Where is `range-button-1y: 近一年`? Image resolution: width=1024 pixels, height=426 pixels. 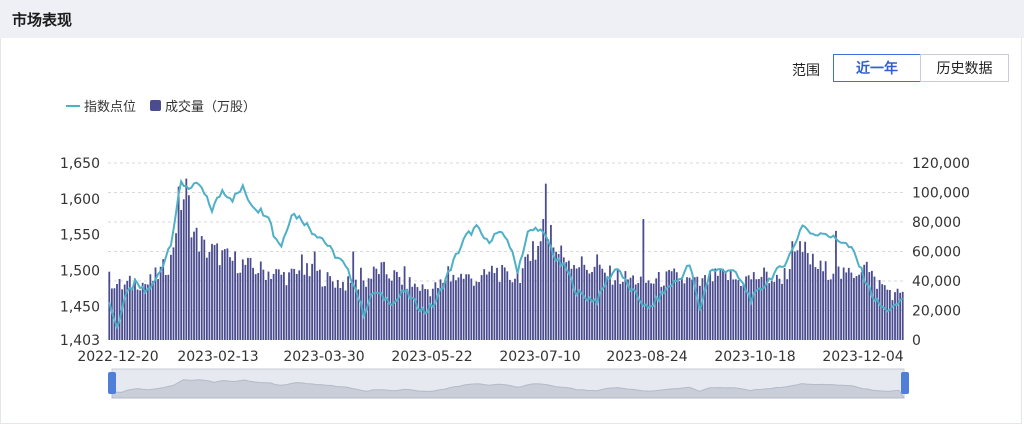
range-button-1y: 近一年 is located at coordinates (877, 68).